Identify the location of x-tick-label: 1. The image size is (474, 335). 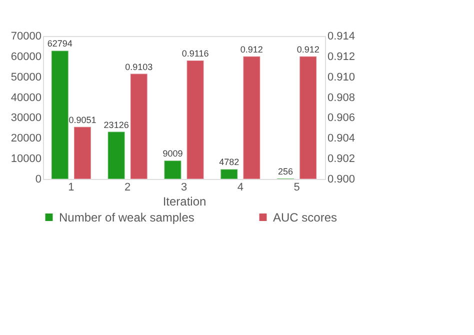
(71, 188).